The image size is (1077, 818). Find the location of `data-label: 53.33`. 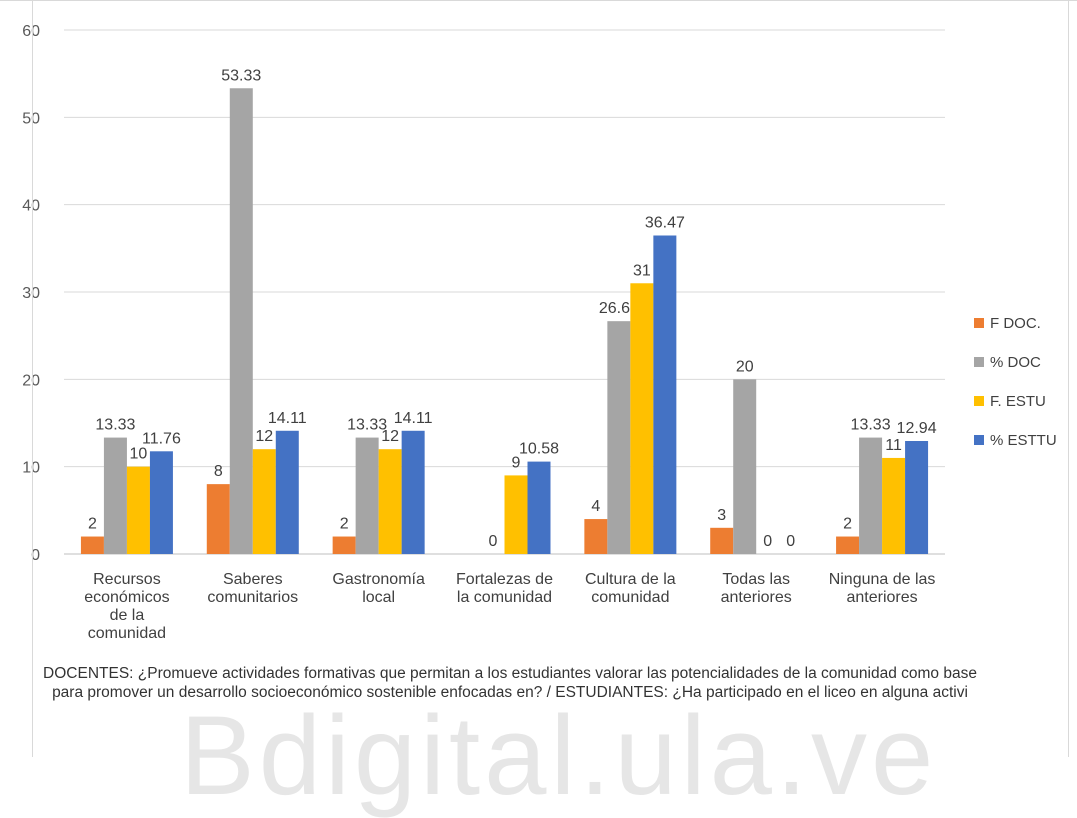

data-label: 53.33 is located at coordinates (241, 75).